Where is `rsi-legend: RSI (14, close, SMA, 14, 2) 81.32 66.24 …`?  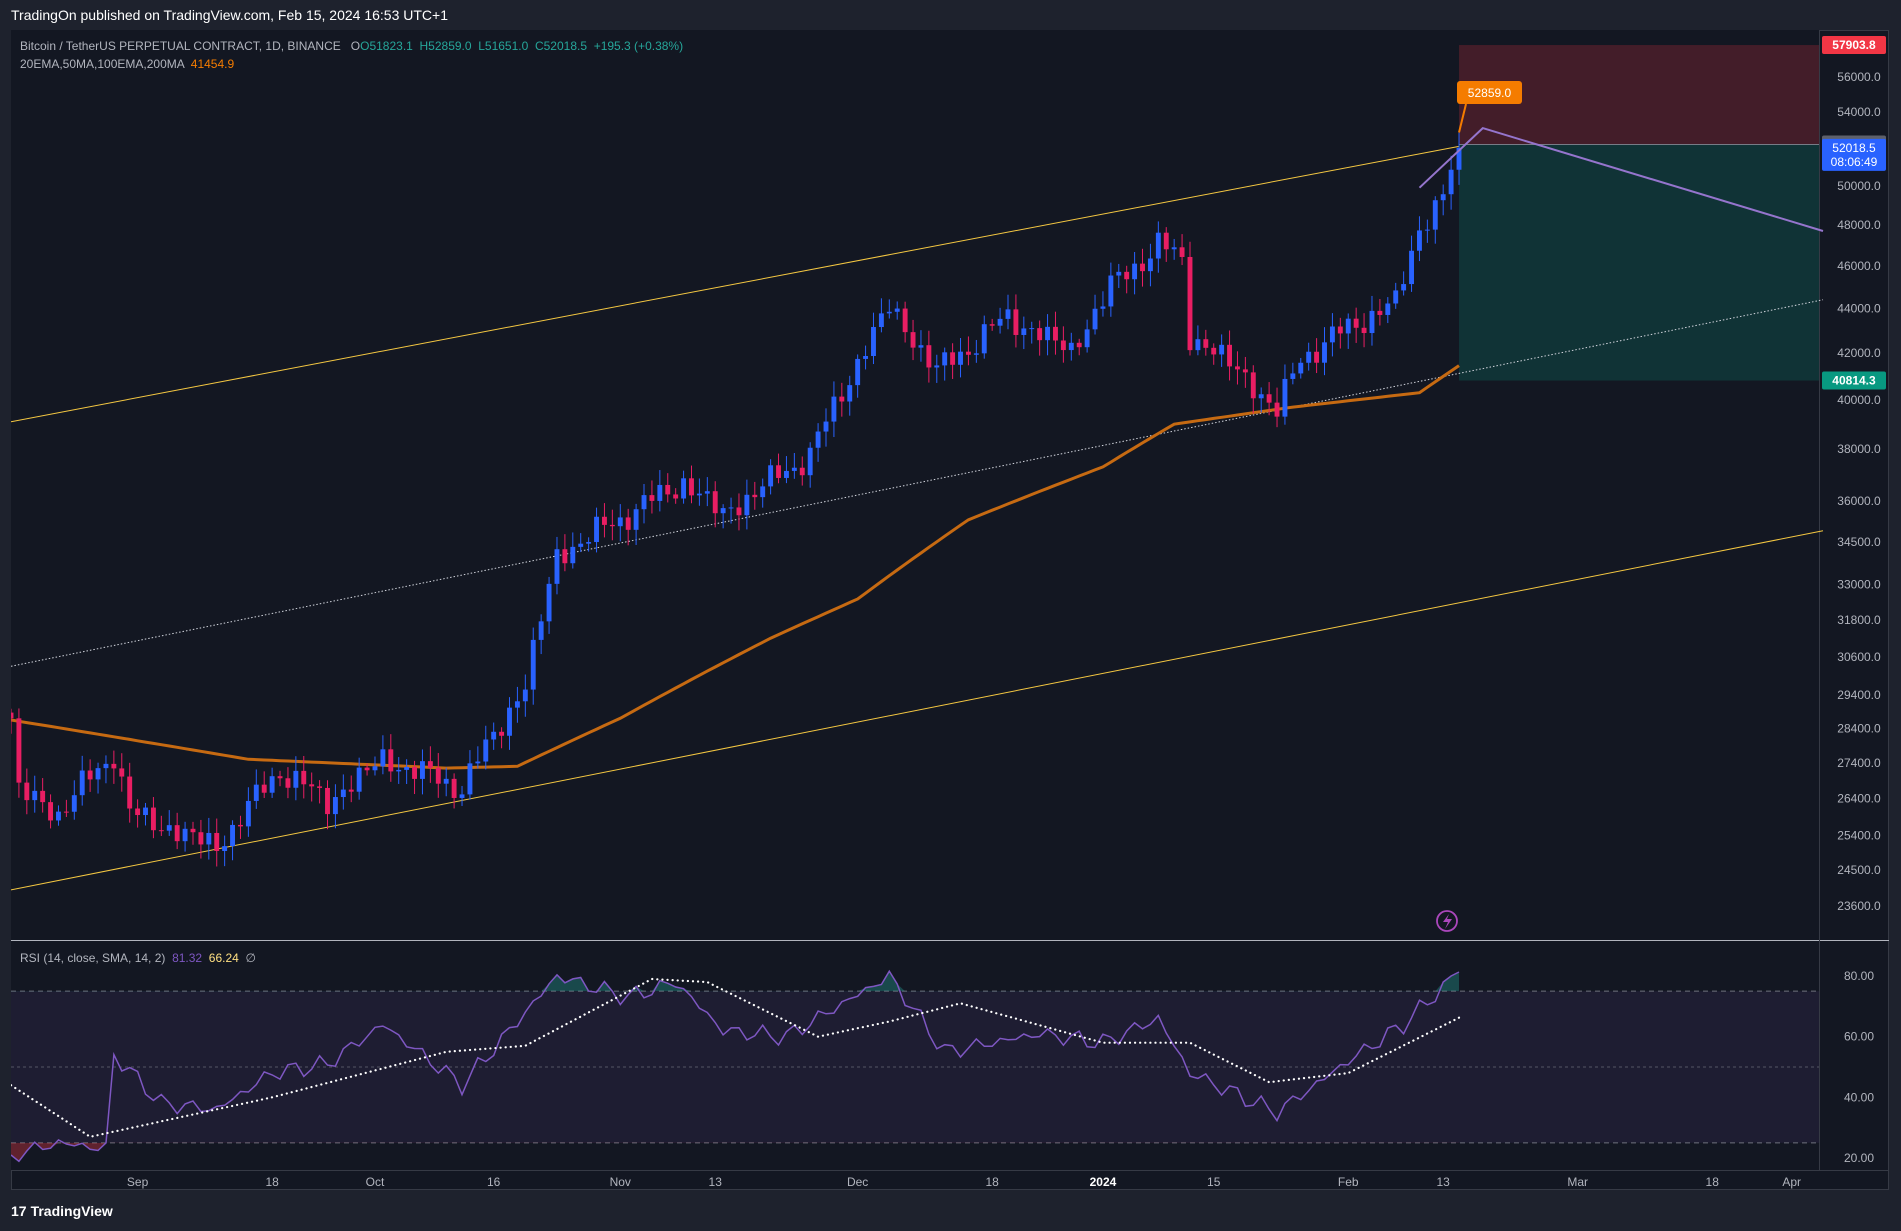 rsi-legend: RSI (14, close, SMA, 14, 2) 81.32 66.24 … is located at coordinates (138, 958).